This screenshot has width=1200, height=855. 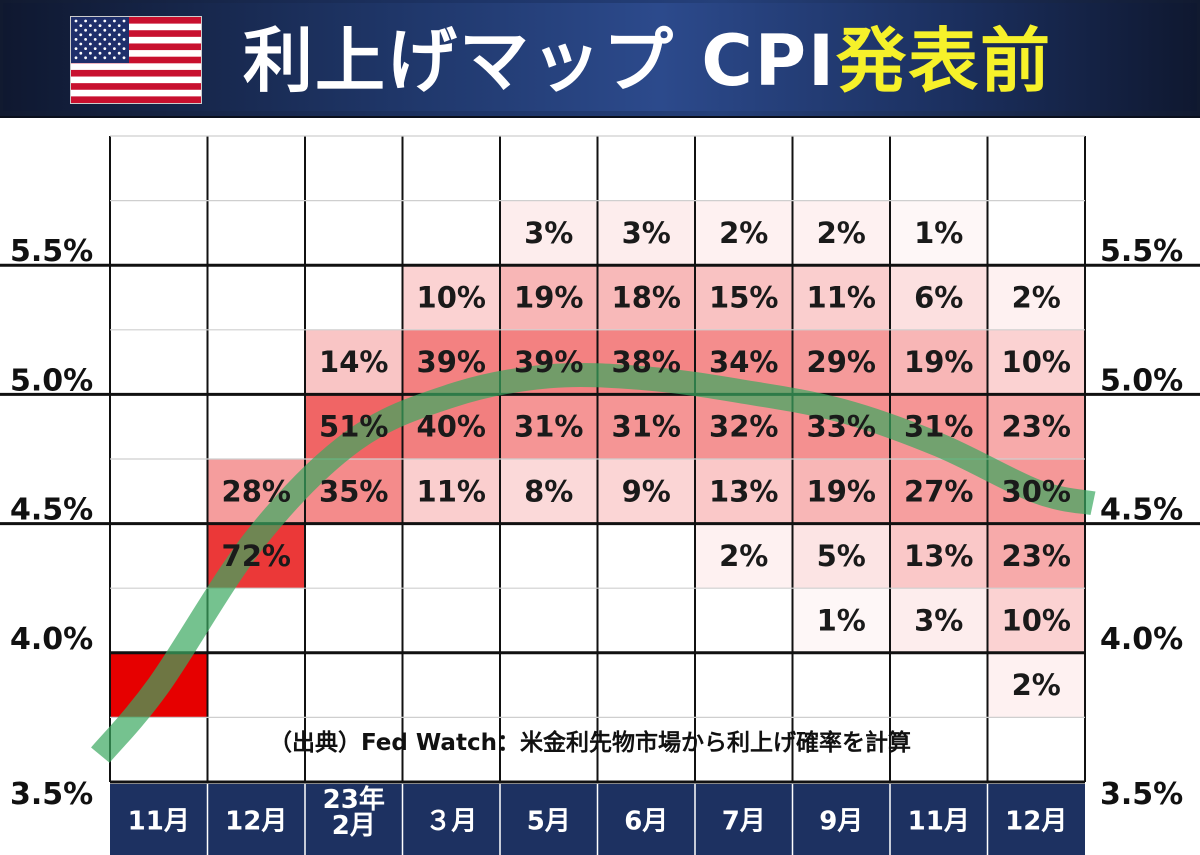 What do you see at coordinates (549, 822) in the screenshot?
I see `x-tick-label: 5月` at bounding box center [549, 822].